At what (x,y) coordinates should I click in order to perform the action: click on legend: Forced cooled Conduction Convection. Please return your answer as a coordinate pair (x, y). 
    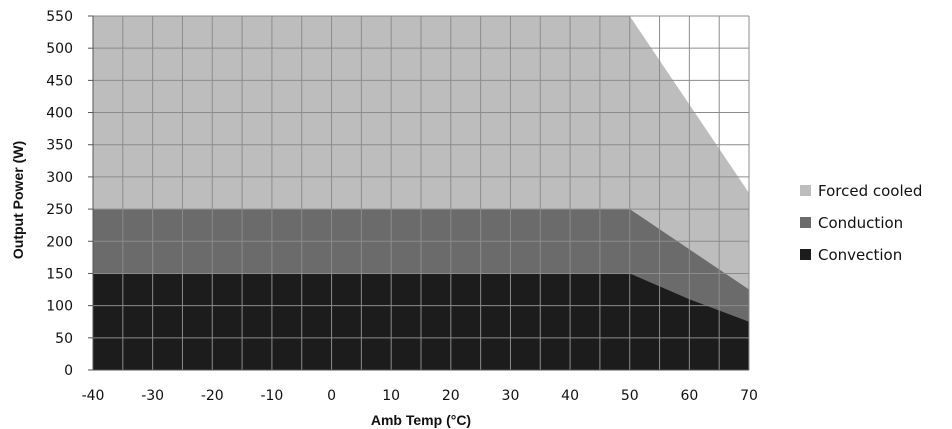
    Looking at the image, I should click on (861, 223).